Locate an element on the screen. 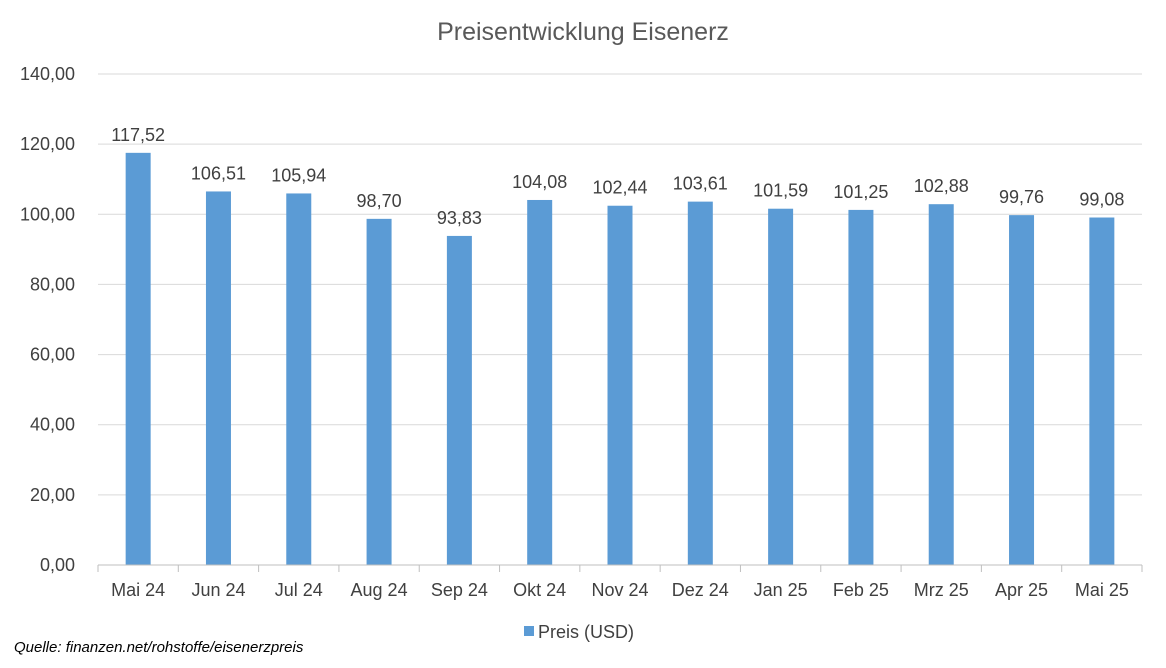  legend: Preis (USD) is located at coordinates (579, 632).